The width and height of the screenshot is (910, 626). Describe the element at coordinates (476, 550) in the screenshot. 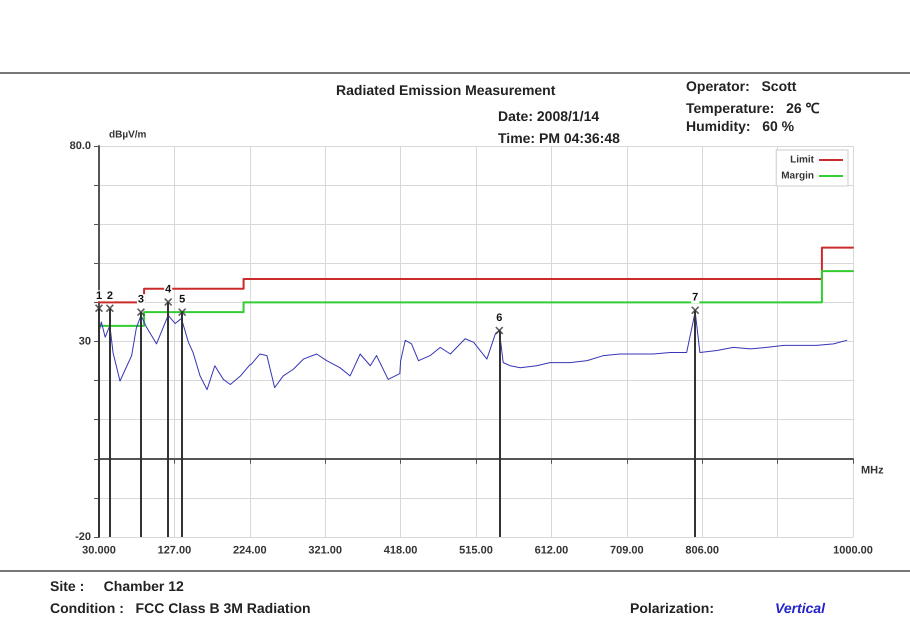

I see `x-tick-label: 515.00` at that location.